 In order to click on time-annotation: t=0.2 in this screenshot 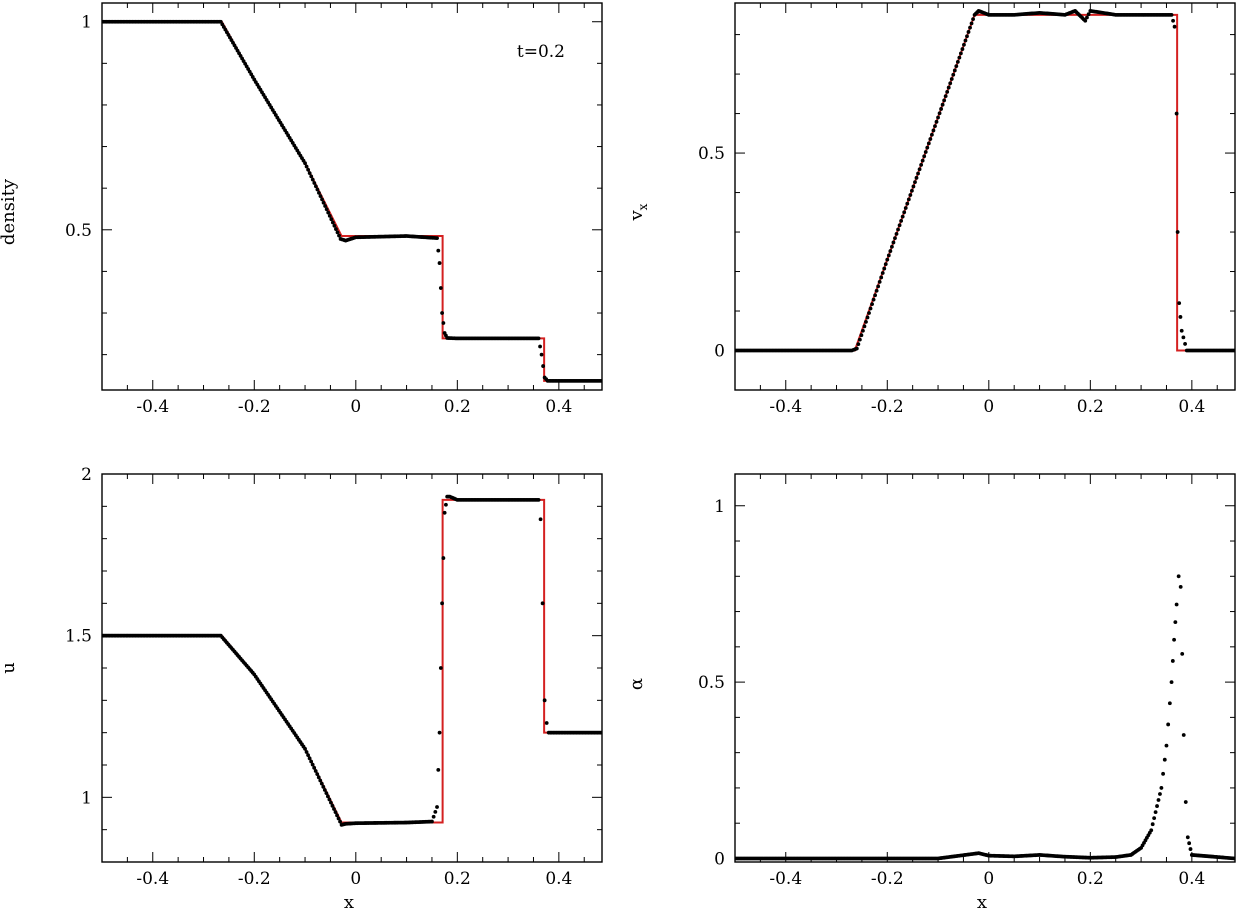, I will do `click(541, 52)`.